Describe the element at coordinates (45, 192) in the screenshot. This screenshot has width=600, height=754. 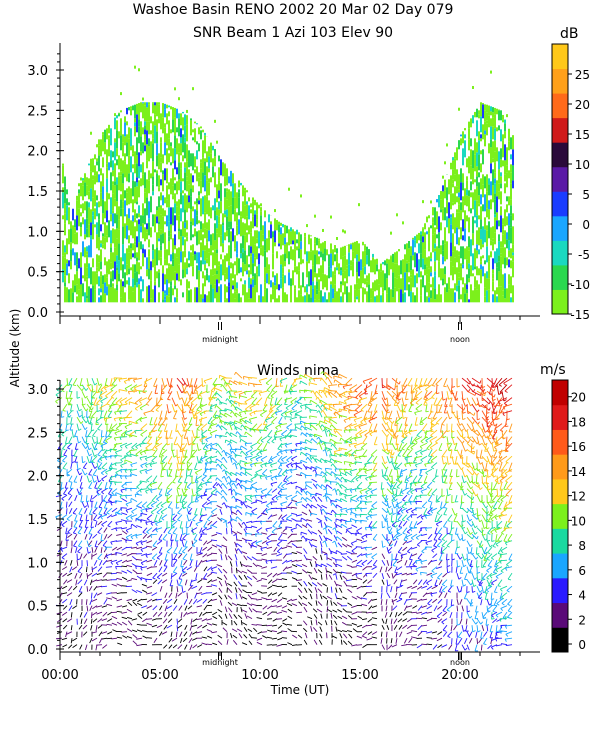
I see `snr-y-tick: 1.5` at that location.